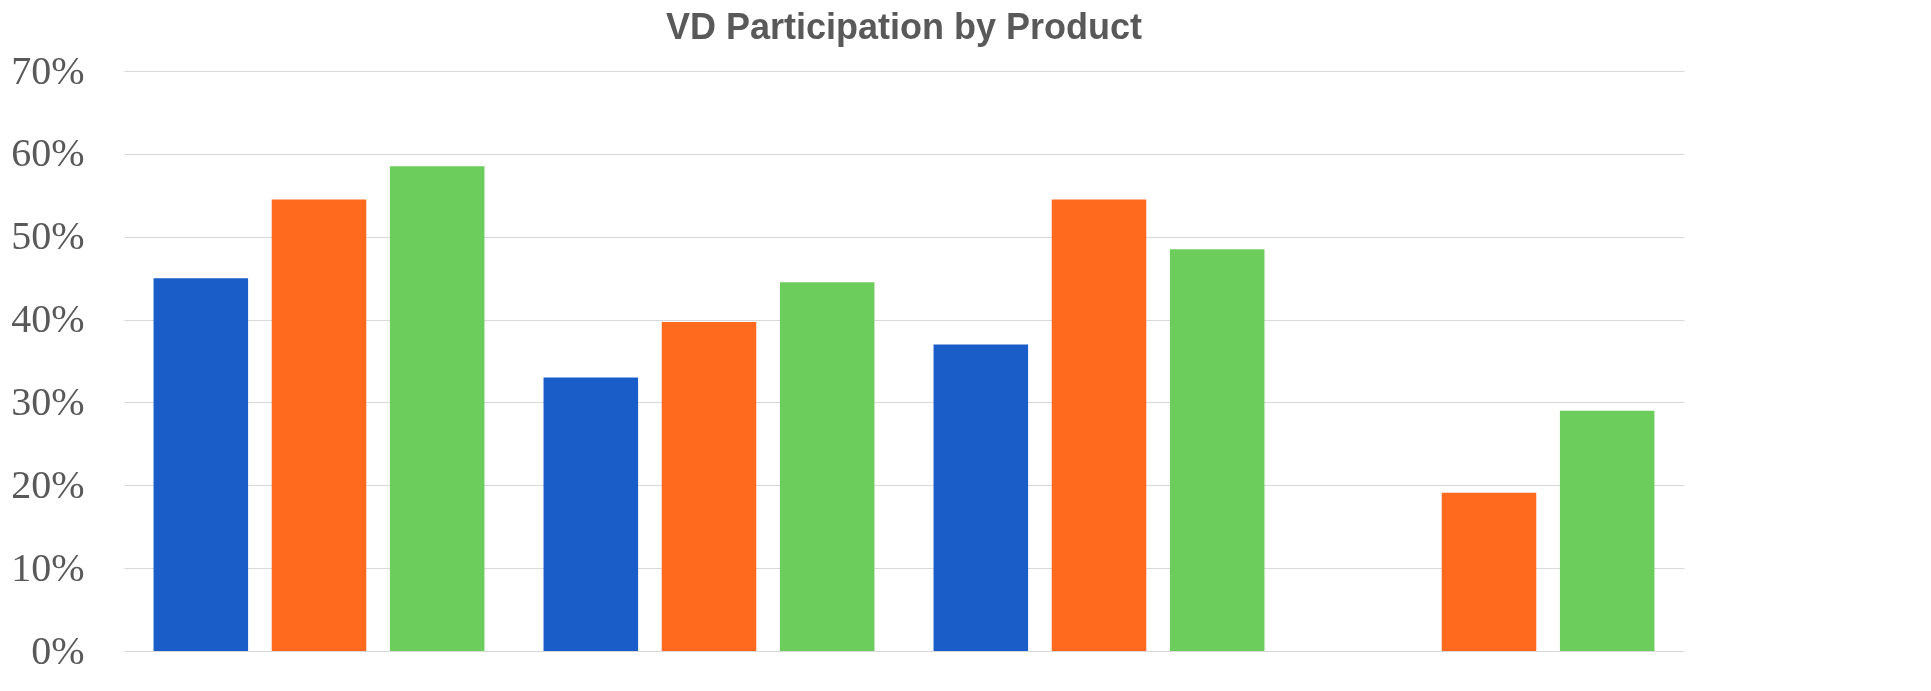 This screenshot has height=691, width=1931. I want to click on y-tick-label: 70%, so click(48, 70).